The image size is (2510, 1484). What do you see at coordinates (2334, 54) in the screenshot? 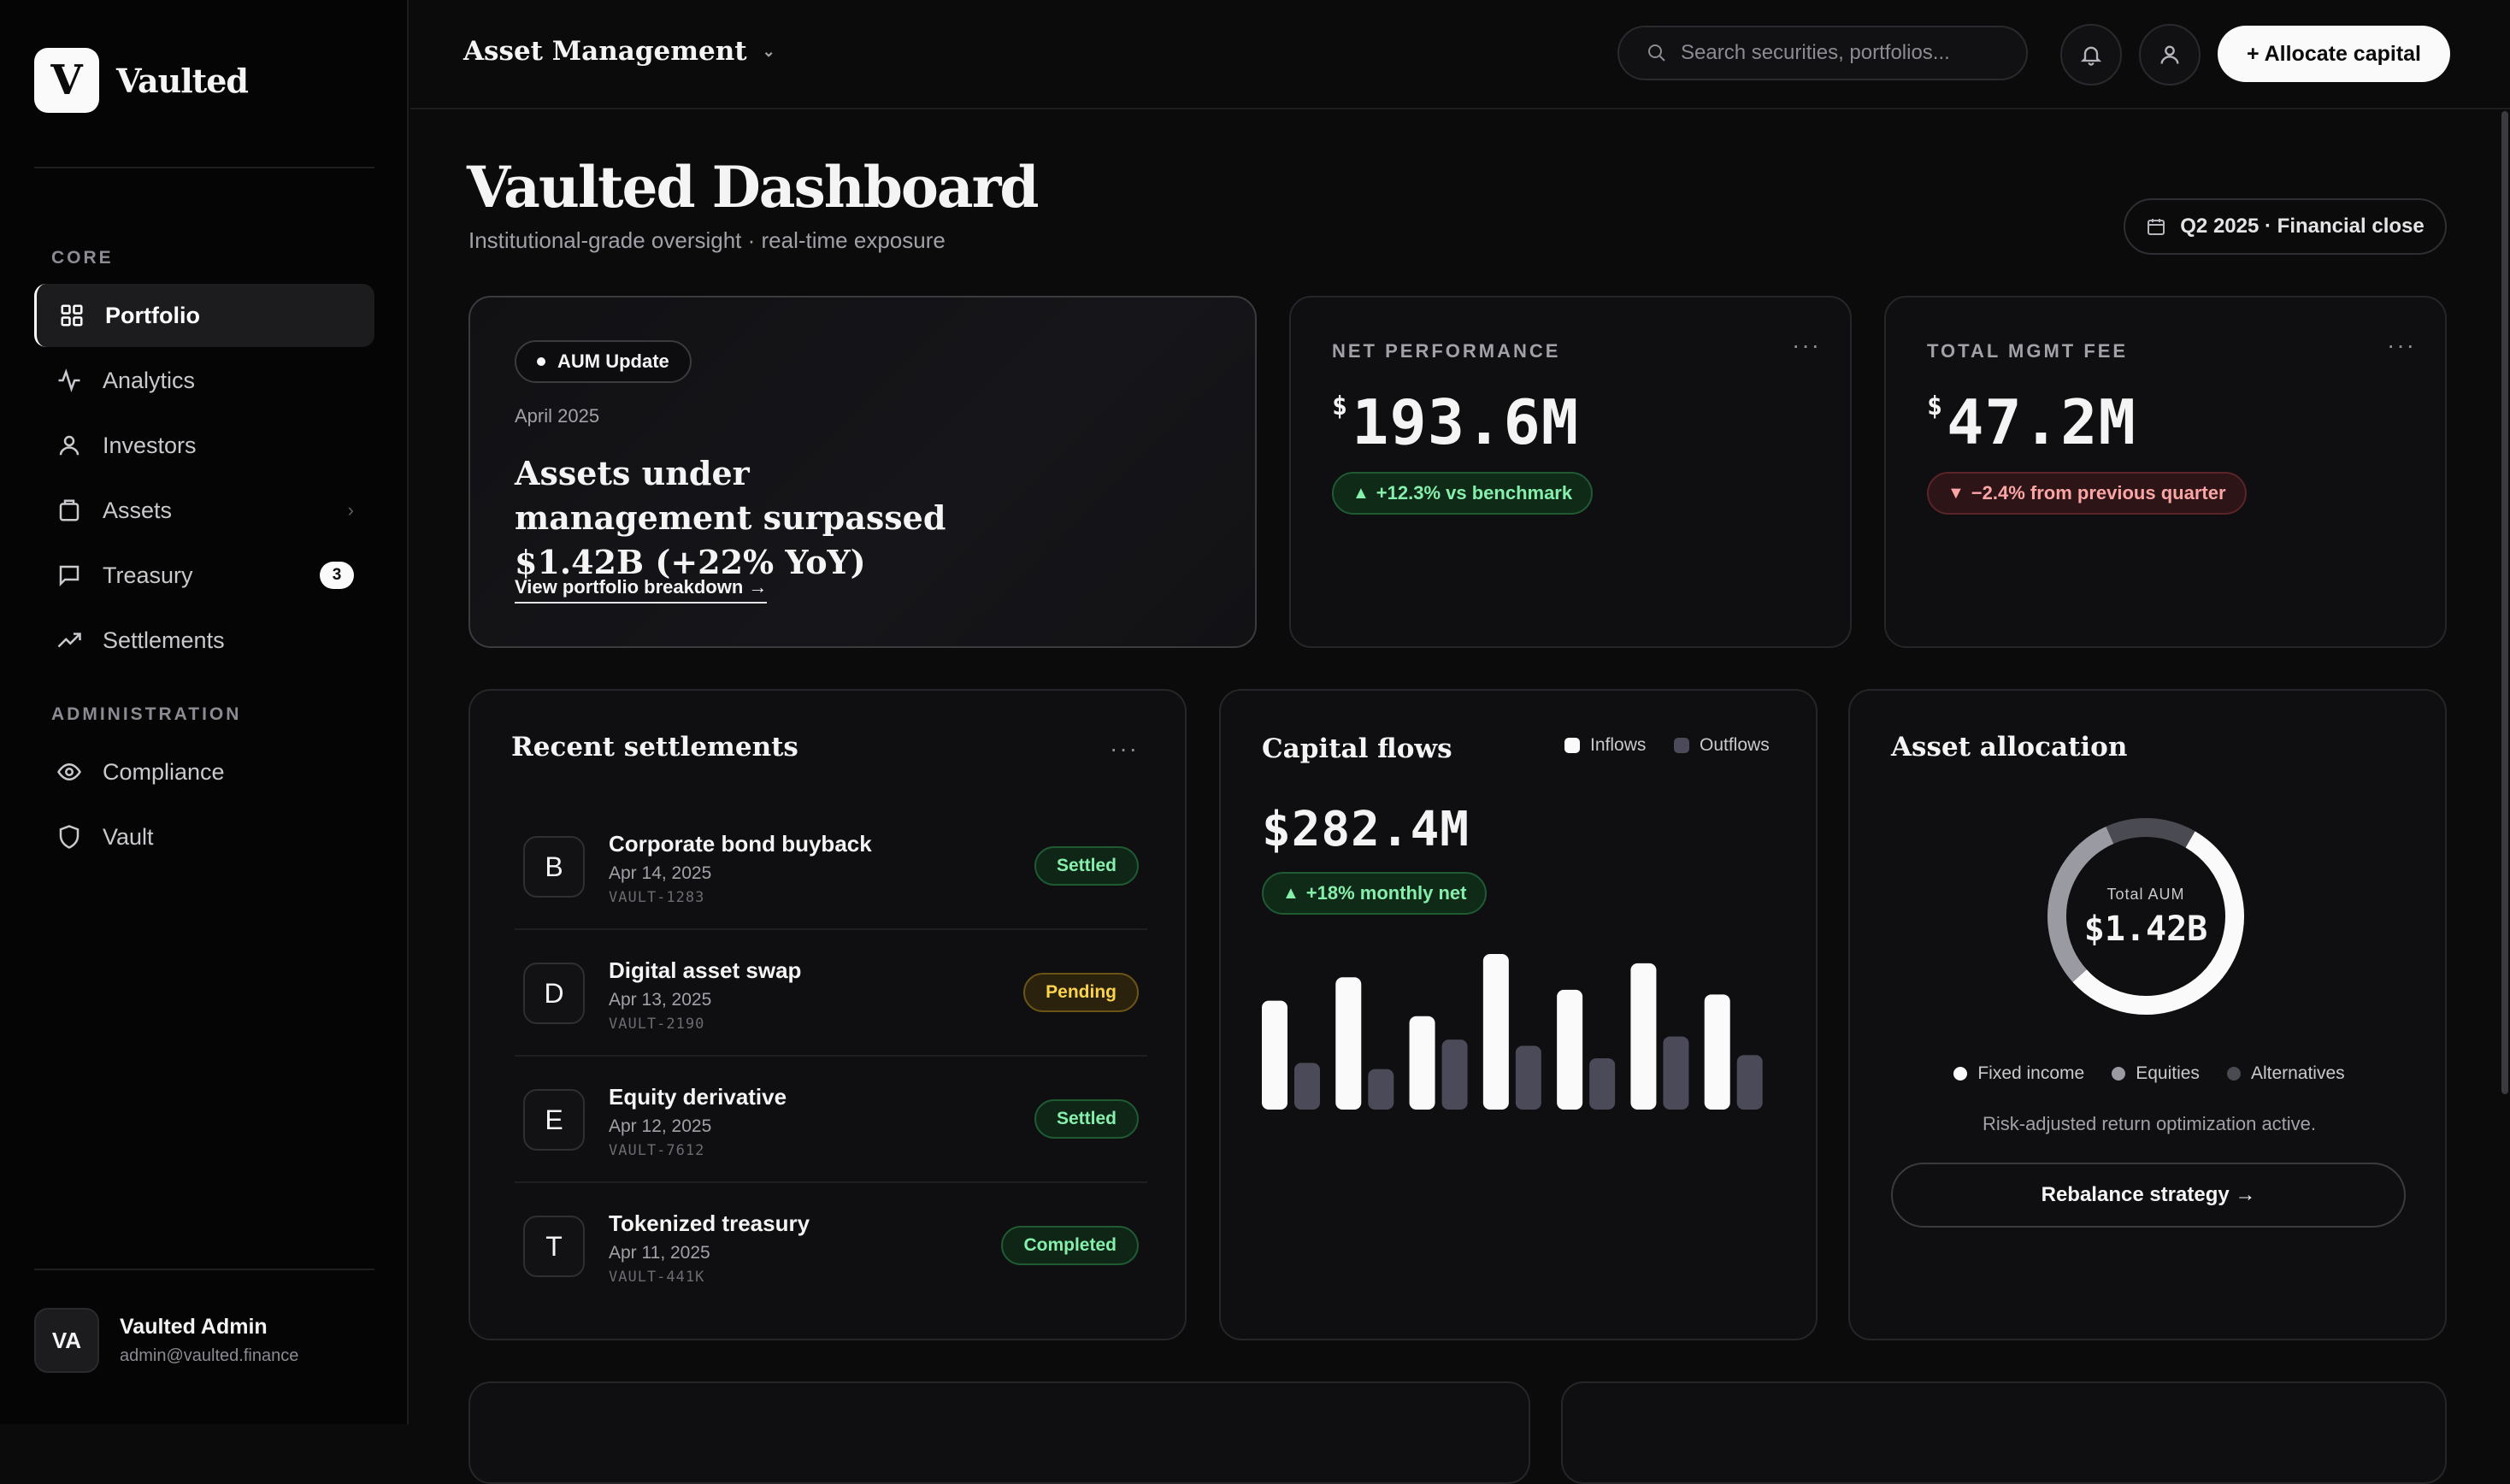
I see `allocate-capital-button: + Allocate capital` at bounding box center [2334, 54].